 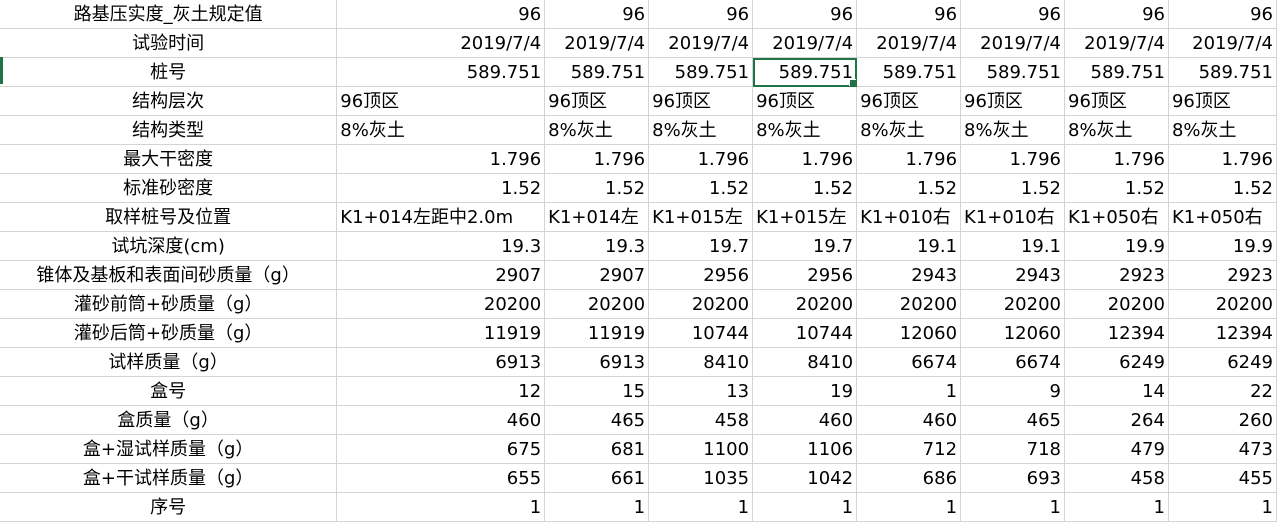 I want to click on row-label-cell: 桩号, so click(x=169, y=72).